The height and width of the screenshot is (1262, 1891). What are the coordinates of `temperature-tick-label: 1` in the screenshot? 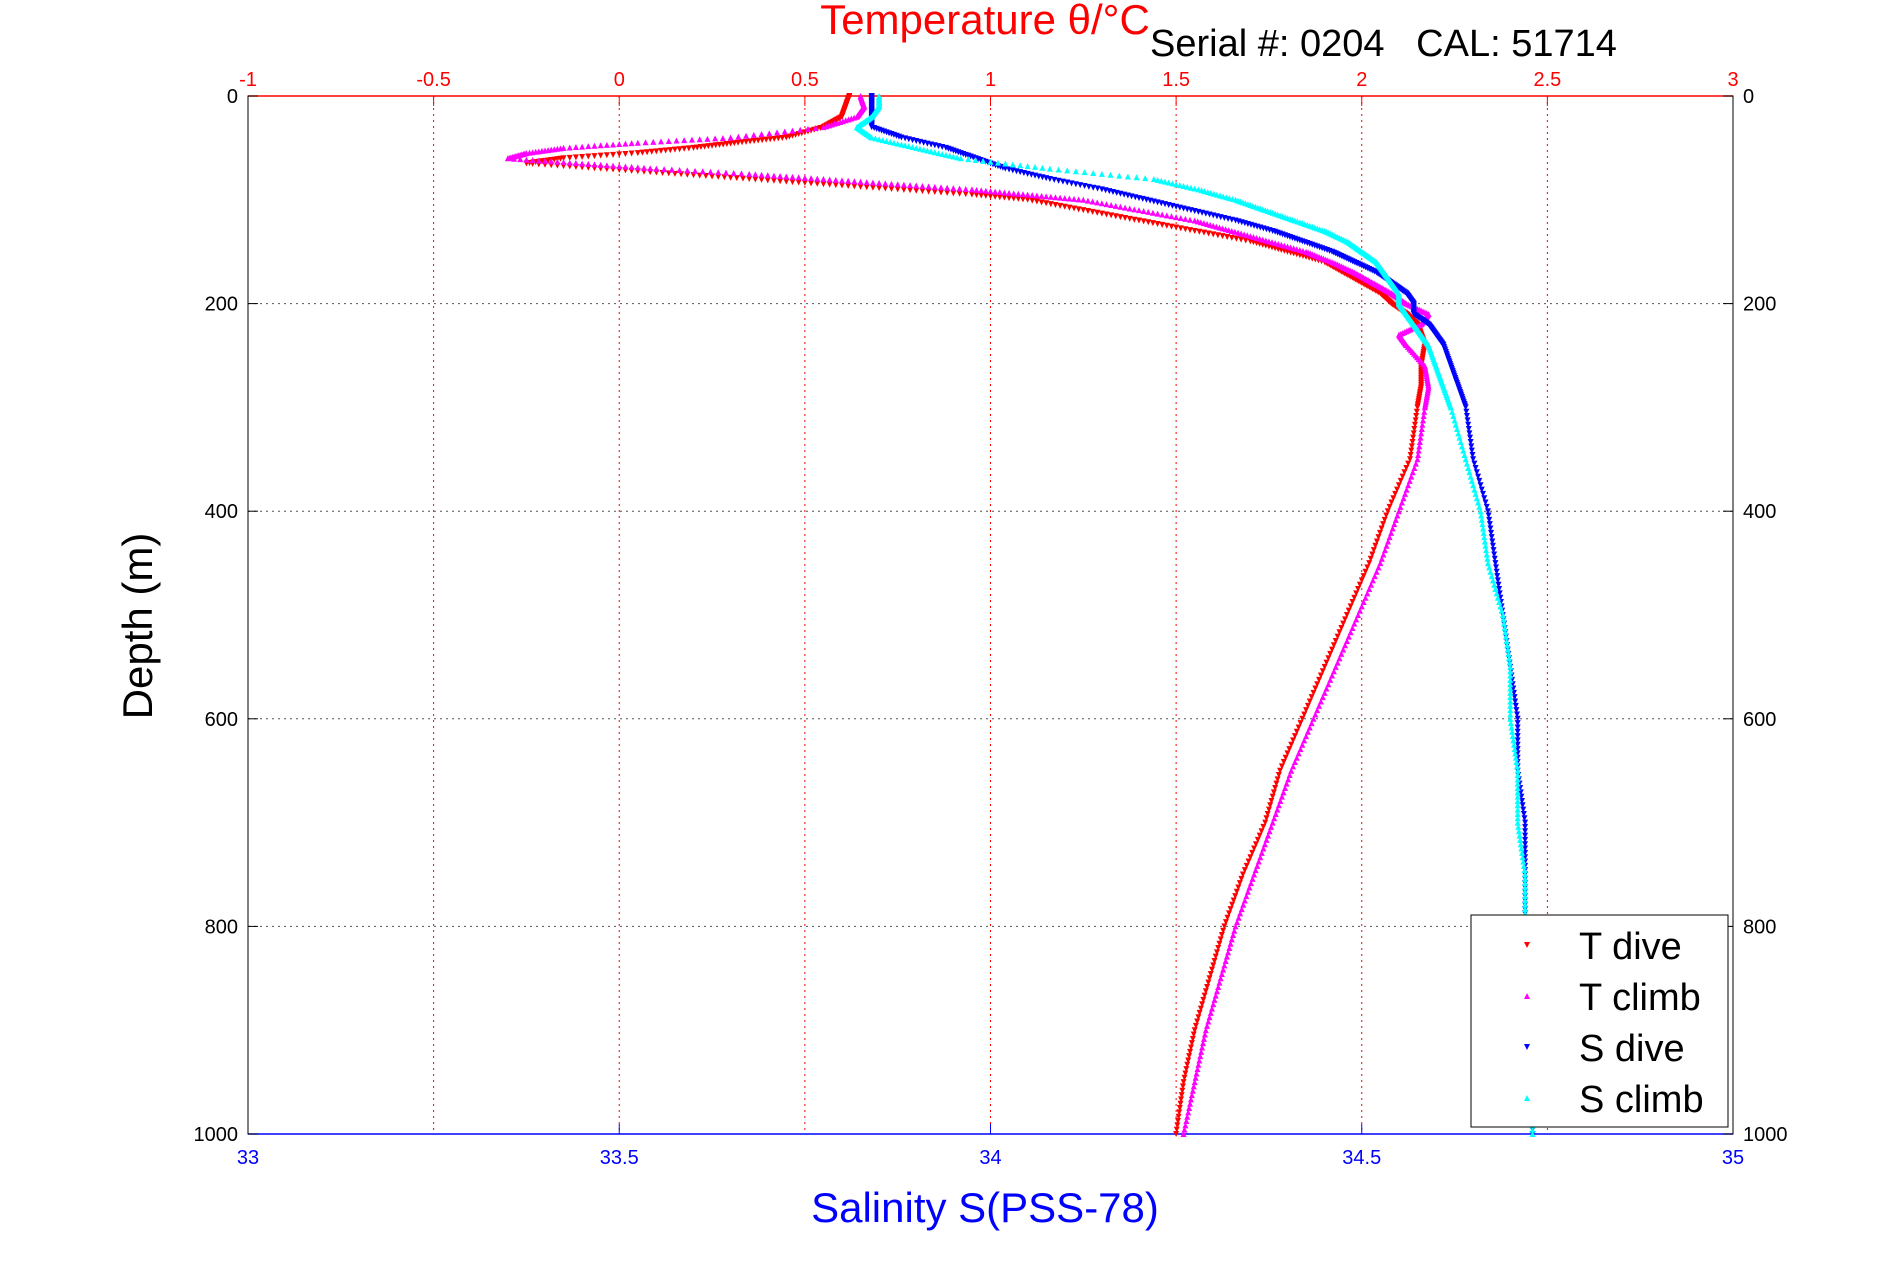 It's located at (990, 80).